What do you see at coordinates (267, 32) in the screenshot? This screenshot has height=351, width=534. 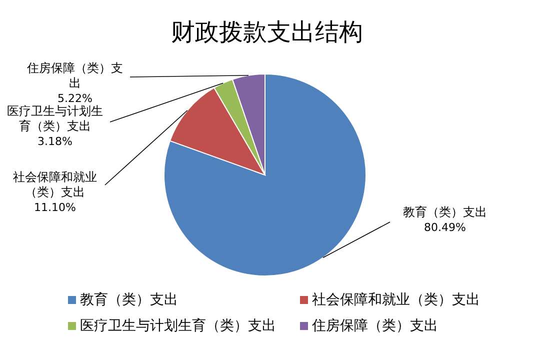 I see `chart-title: 财政拨款支出结构` at bounding box center [267, 32].